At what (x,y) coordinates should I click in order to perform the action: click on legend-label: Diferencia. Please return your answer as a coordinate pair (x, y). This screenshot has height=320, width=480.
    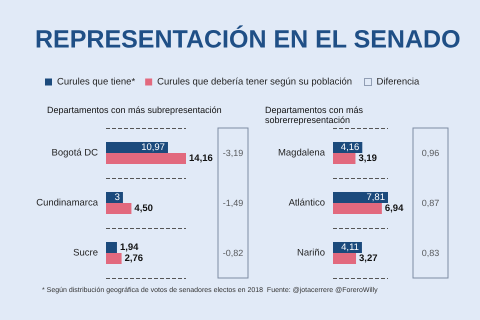
    Looking at the image, I should click on (398, 82).